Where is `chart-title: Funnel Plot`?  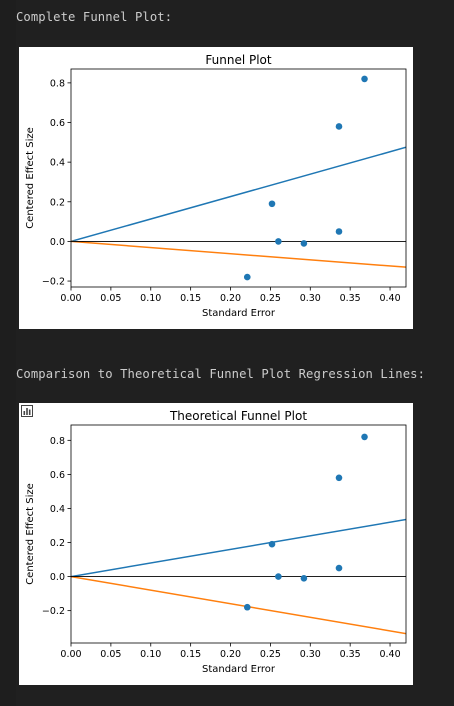 chart-title: Funnel Plot is located at coordinates (238, 60).